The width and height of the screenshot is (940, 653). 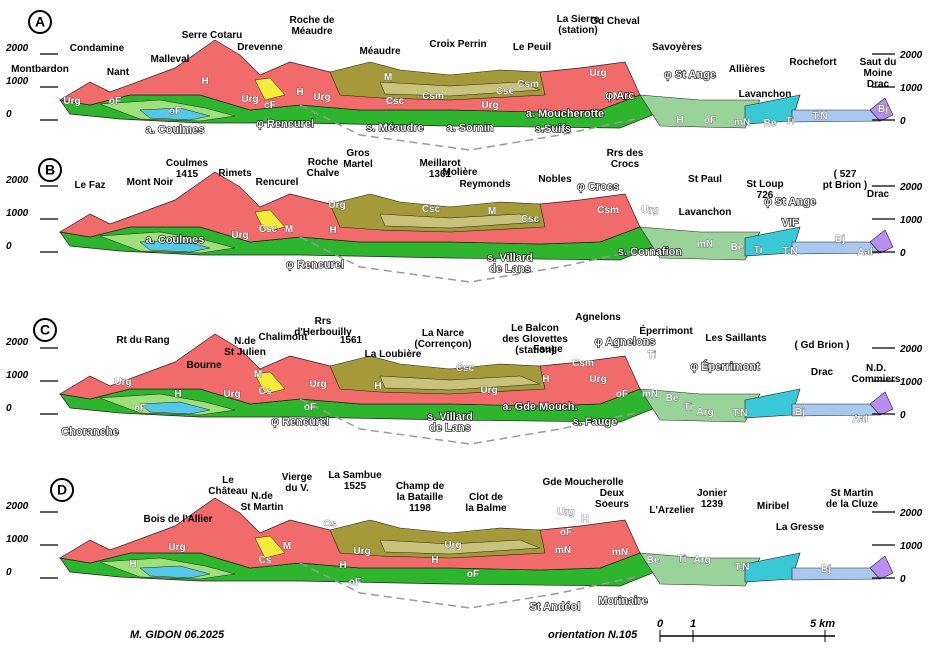 I want to click on formation-label: cF, so click(x=270, y=105).